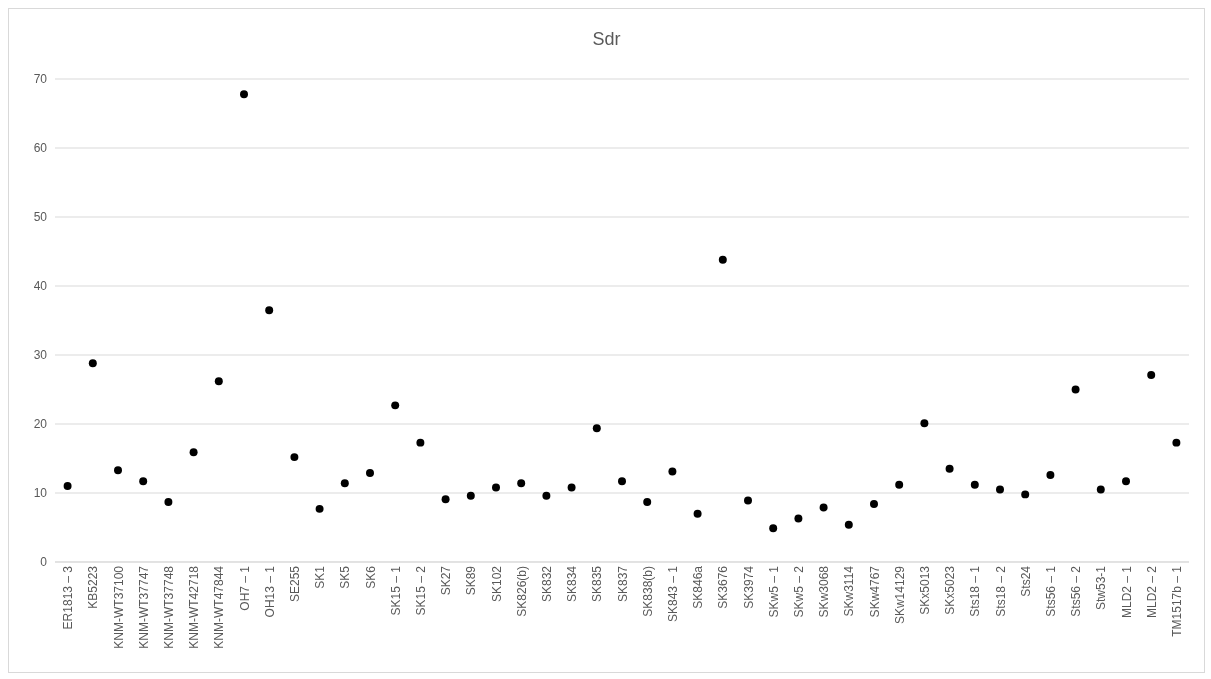 The image size is (1211, 679). What do you see at coordinates (40, 424) in the screenshot?
I see `y-tick-label: 20` at bounding box center [40, 424].